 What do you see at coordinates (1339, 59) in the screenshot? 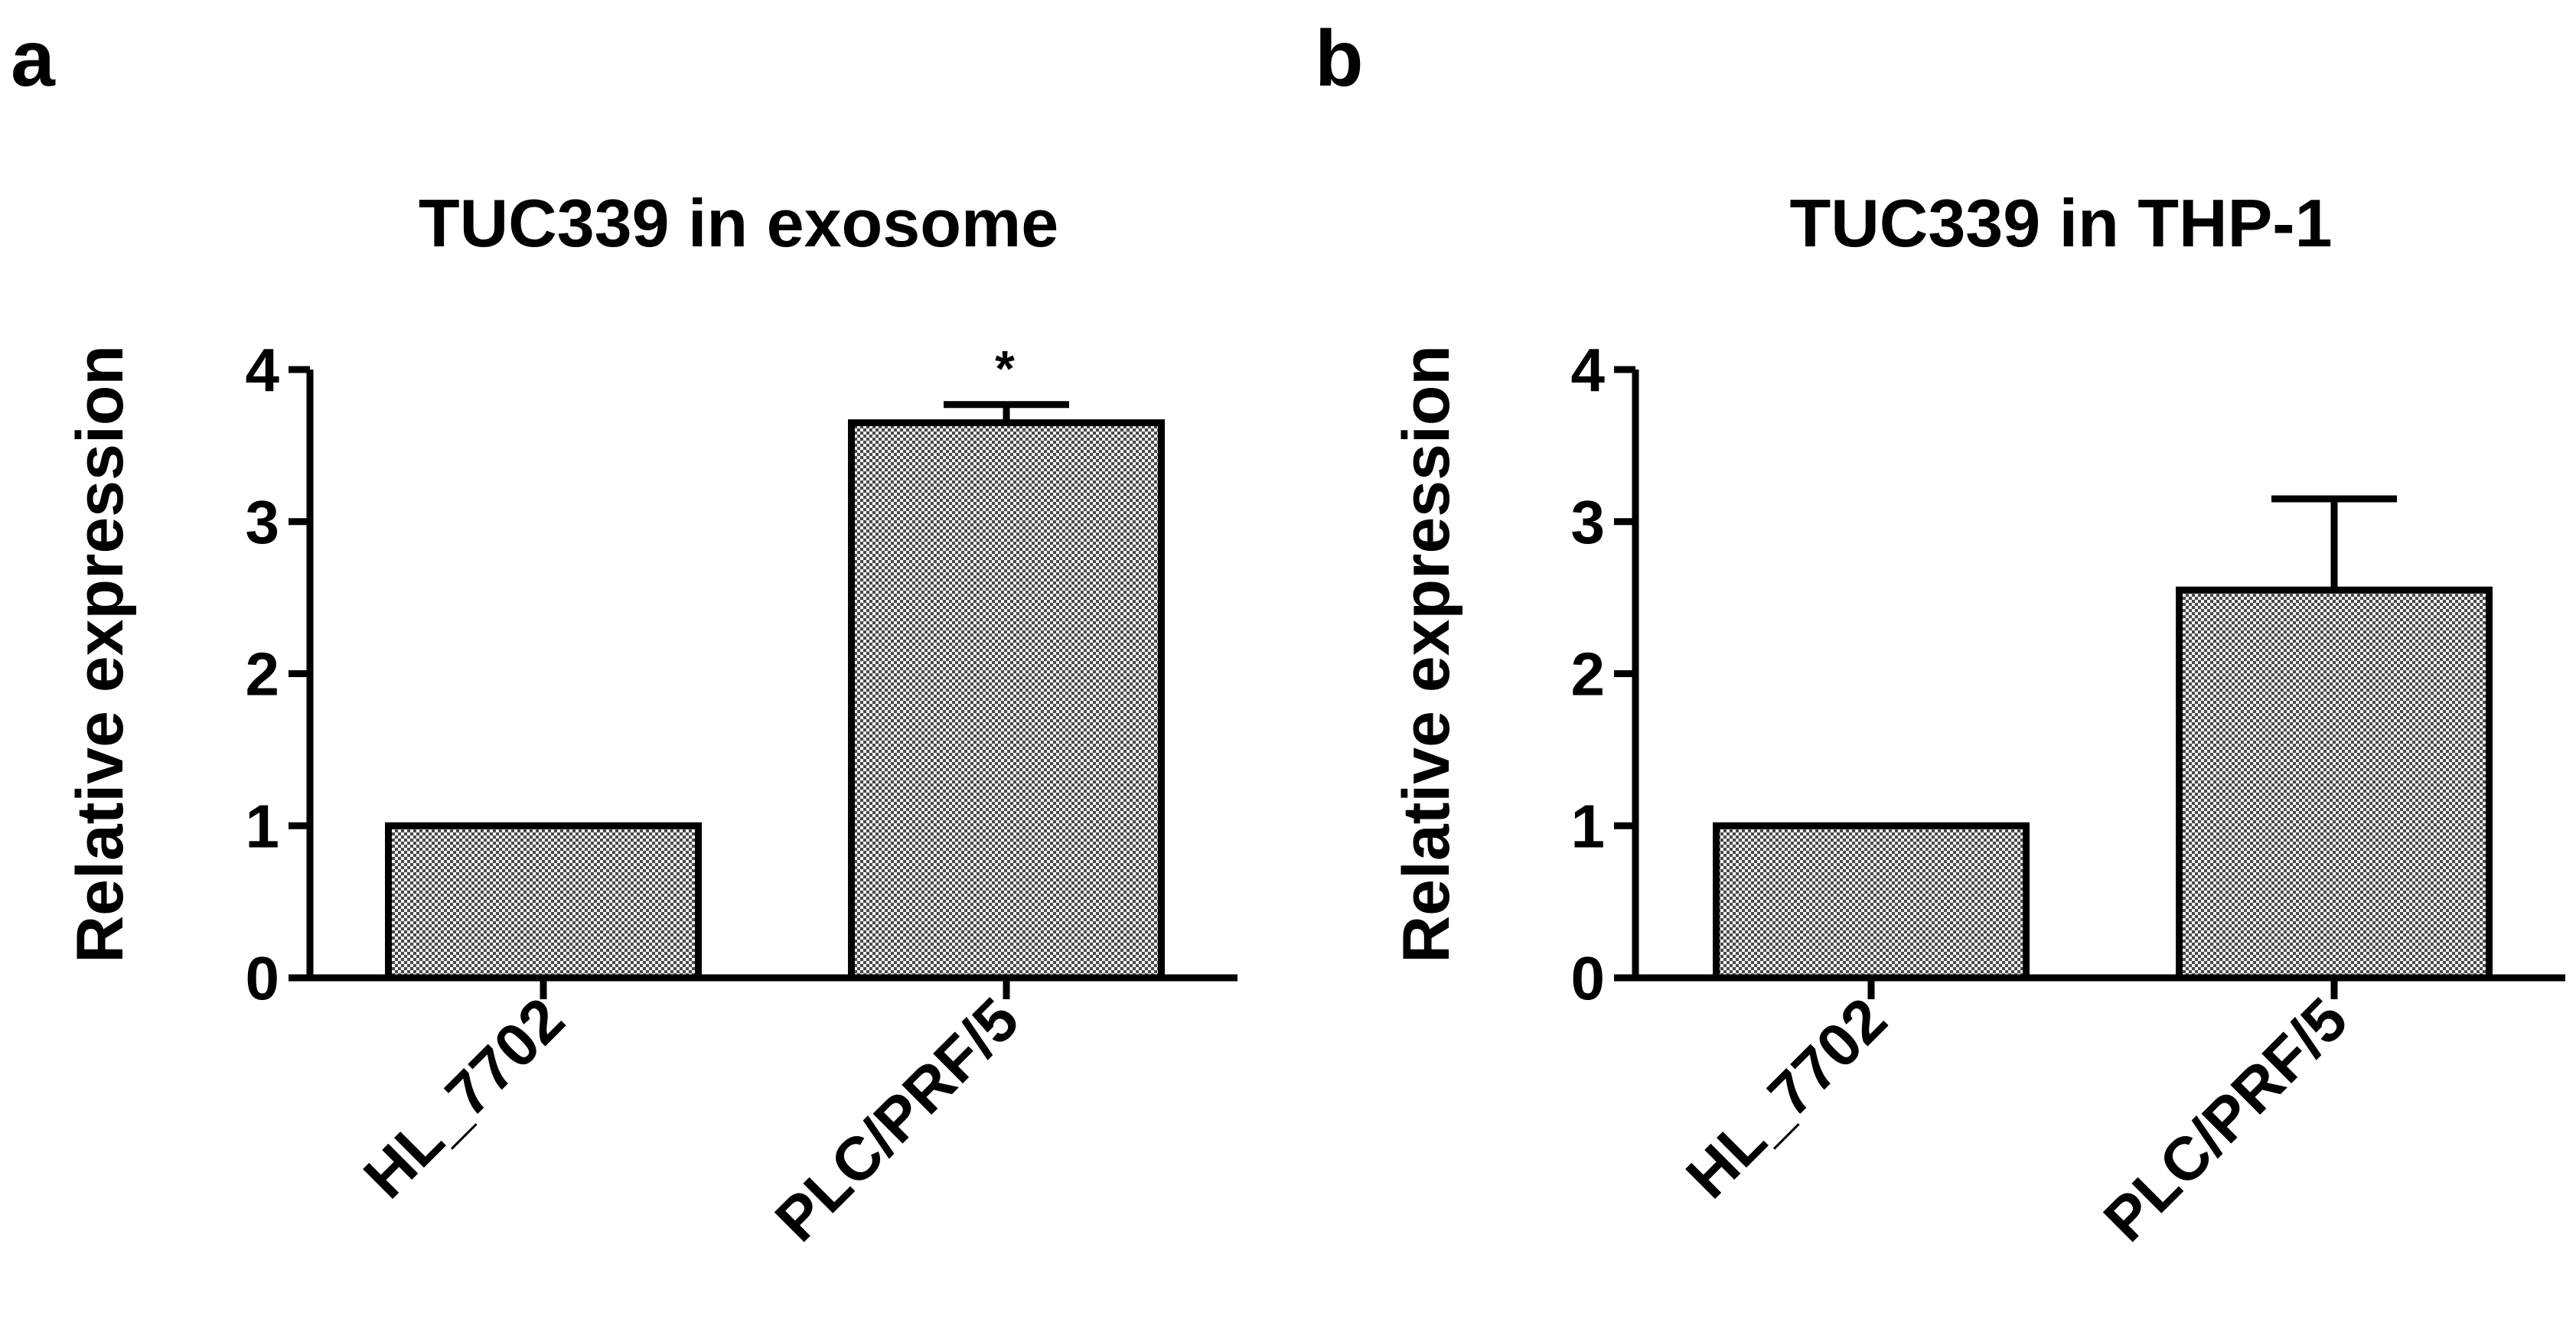
I see `panel-letter-b: b` at bounding box center [1339, 59].